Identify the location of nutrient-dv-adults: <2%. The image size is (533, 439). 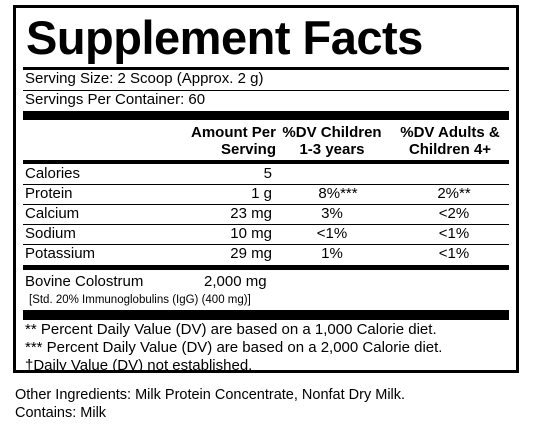
(454, 213).